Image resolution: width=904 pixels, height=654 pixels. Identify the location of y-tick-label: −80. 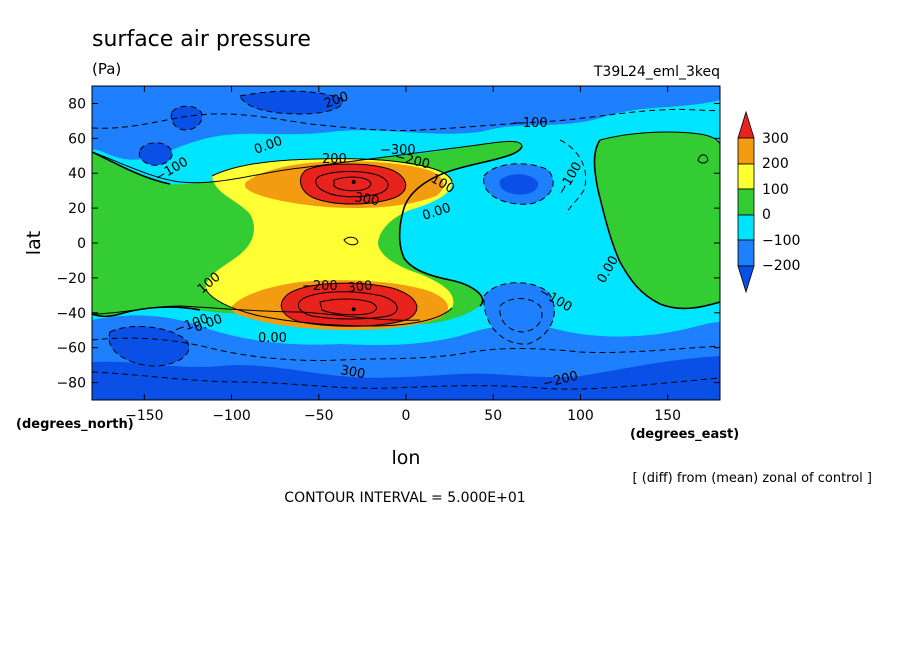
(71, 384).